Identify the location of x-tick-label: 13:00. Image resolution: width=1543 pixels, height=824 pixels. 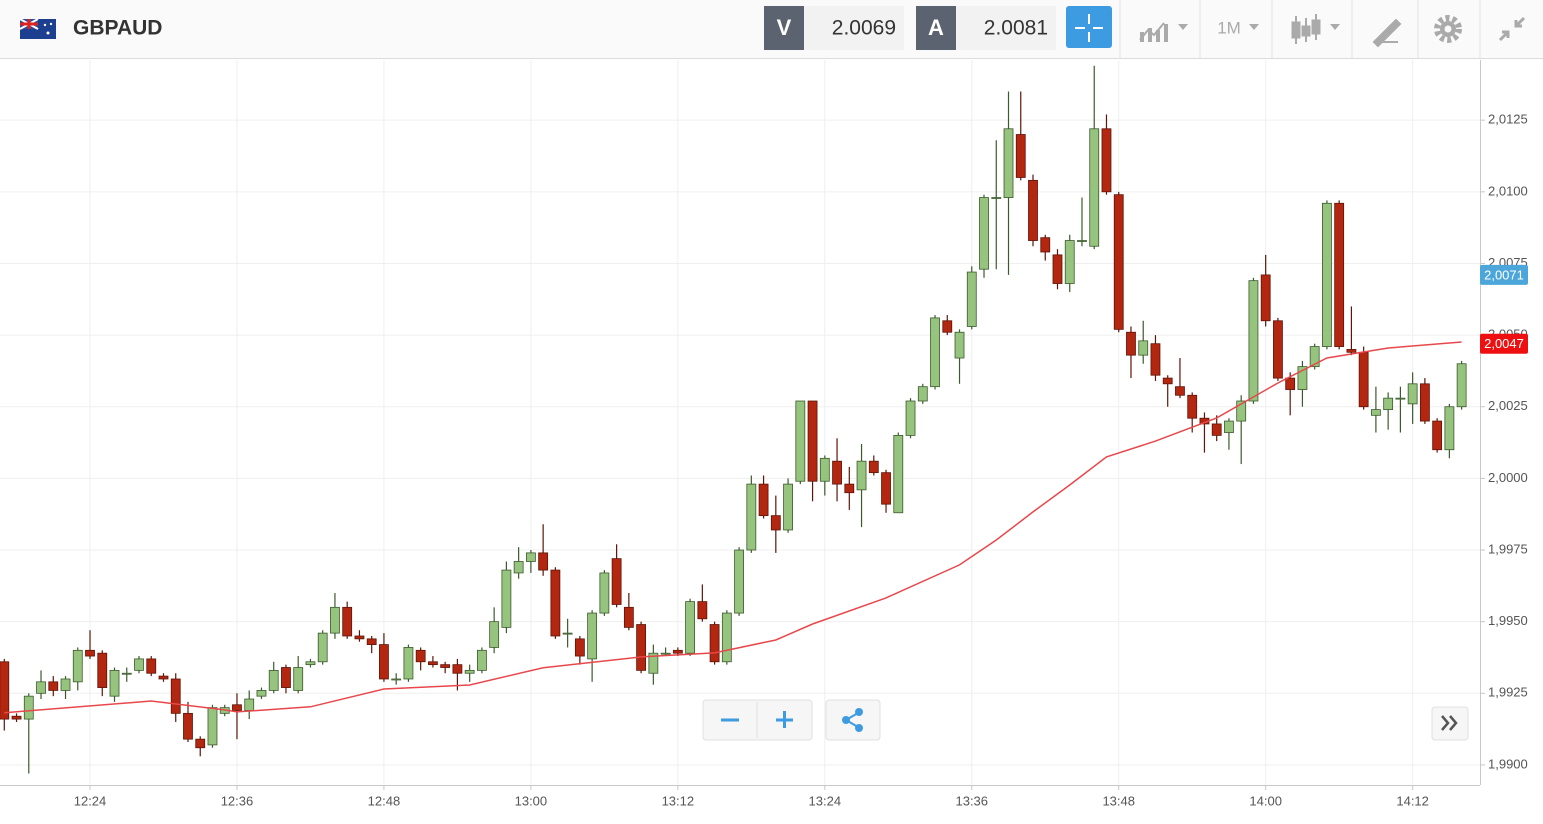
(531, 800).